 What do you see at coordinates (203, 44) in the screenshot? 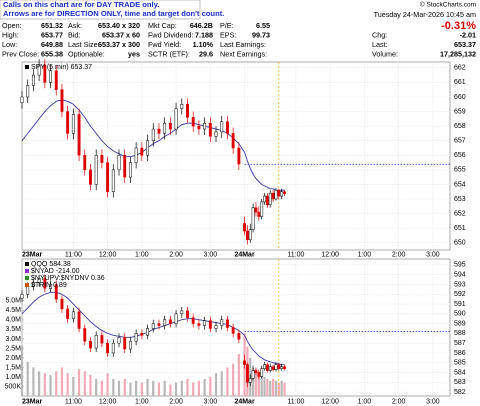
I see `field-value: 1.10%` at bounding box center [203, 44].